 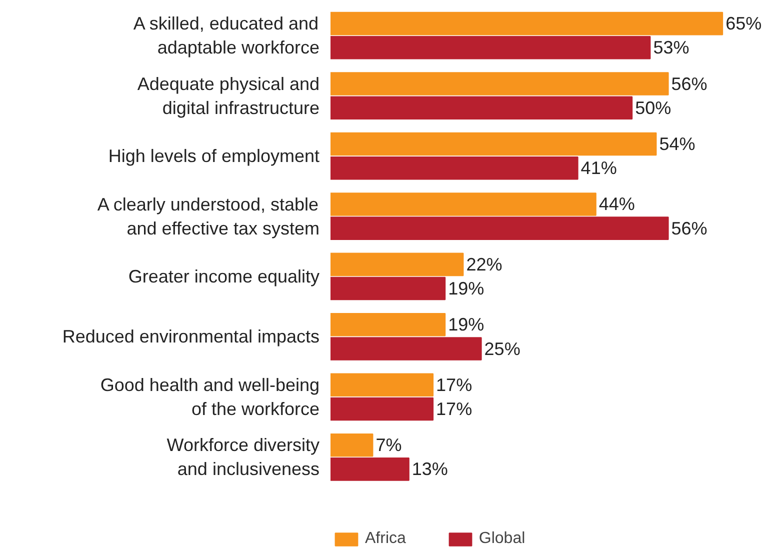 I want to click on data-label: 65%, so click(x=744, y=24).